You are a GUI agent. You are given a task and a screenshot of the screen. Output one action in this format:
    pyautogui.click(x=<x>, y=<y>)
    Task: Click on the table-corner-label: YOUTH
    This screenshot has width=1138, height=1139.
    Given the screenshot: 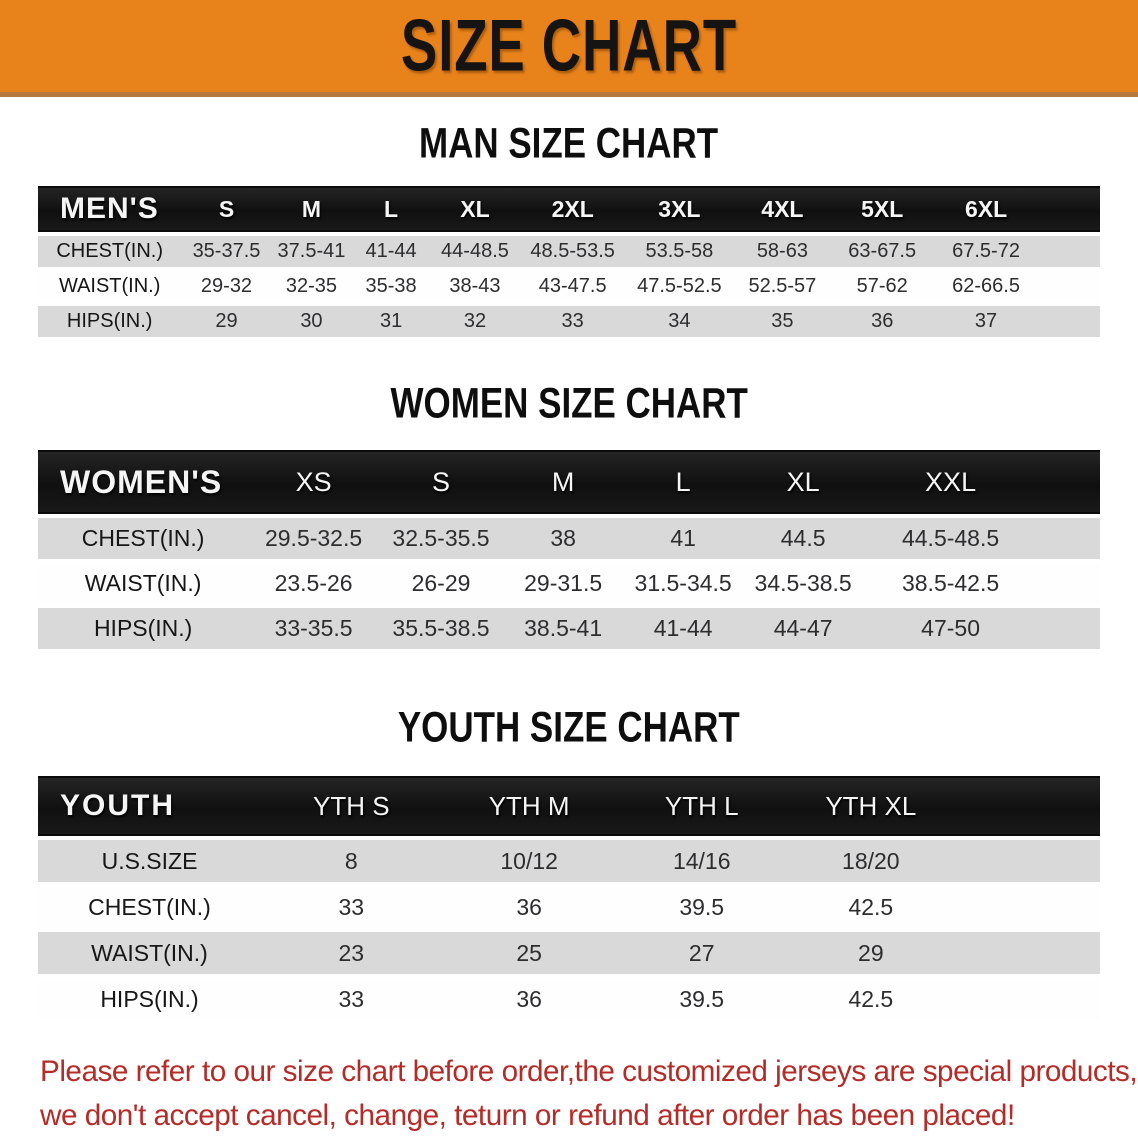 What is the action you would take?
    pyautogui.click(x=150, y=806)
    